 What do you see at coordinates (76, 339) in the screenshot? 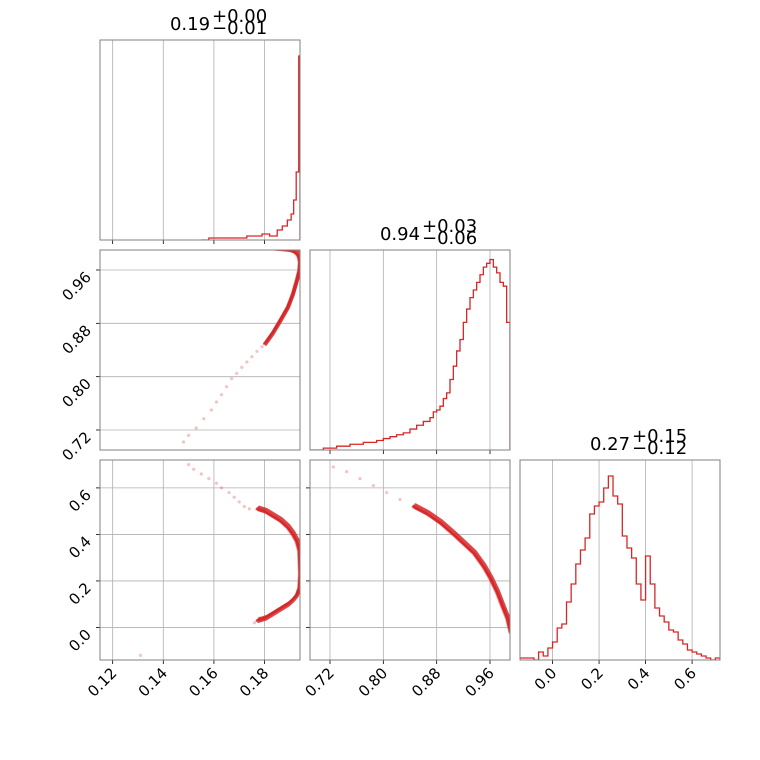
I see `y-tick-label: 0.88` at bounding box center [76, 339].